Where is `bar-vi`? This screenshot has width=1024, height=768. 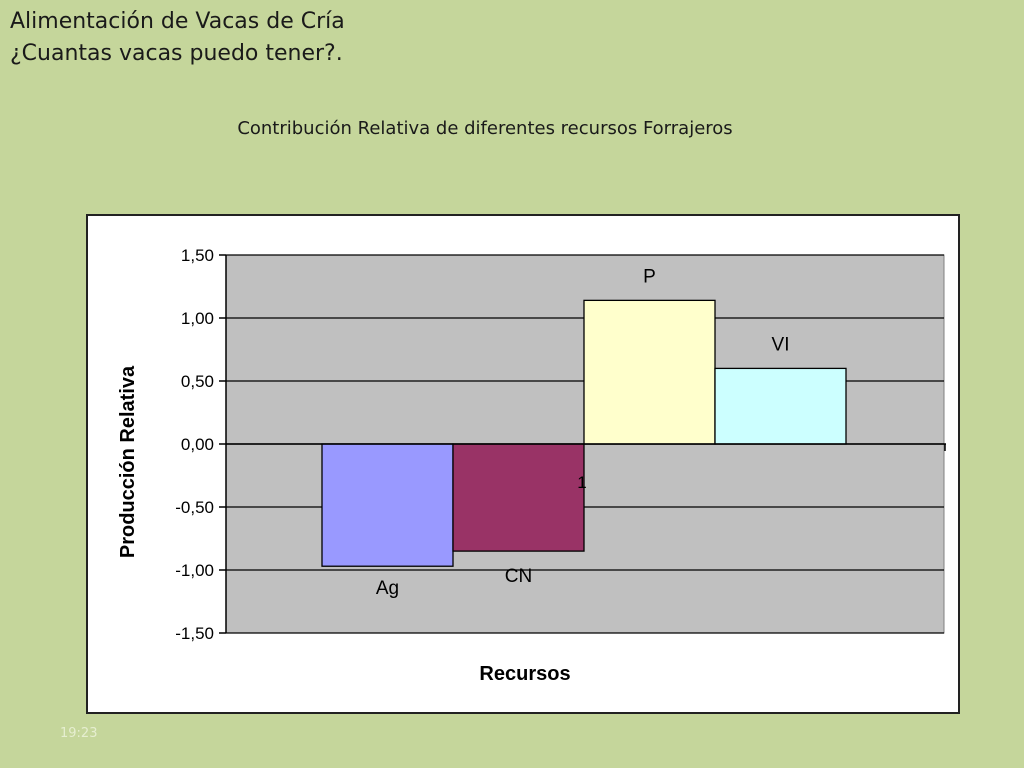
bar-vi is located at coordinates (780, 406).